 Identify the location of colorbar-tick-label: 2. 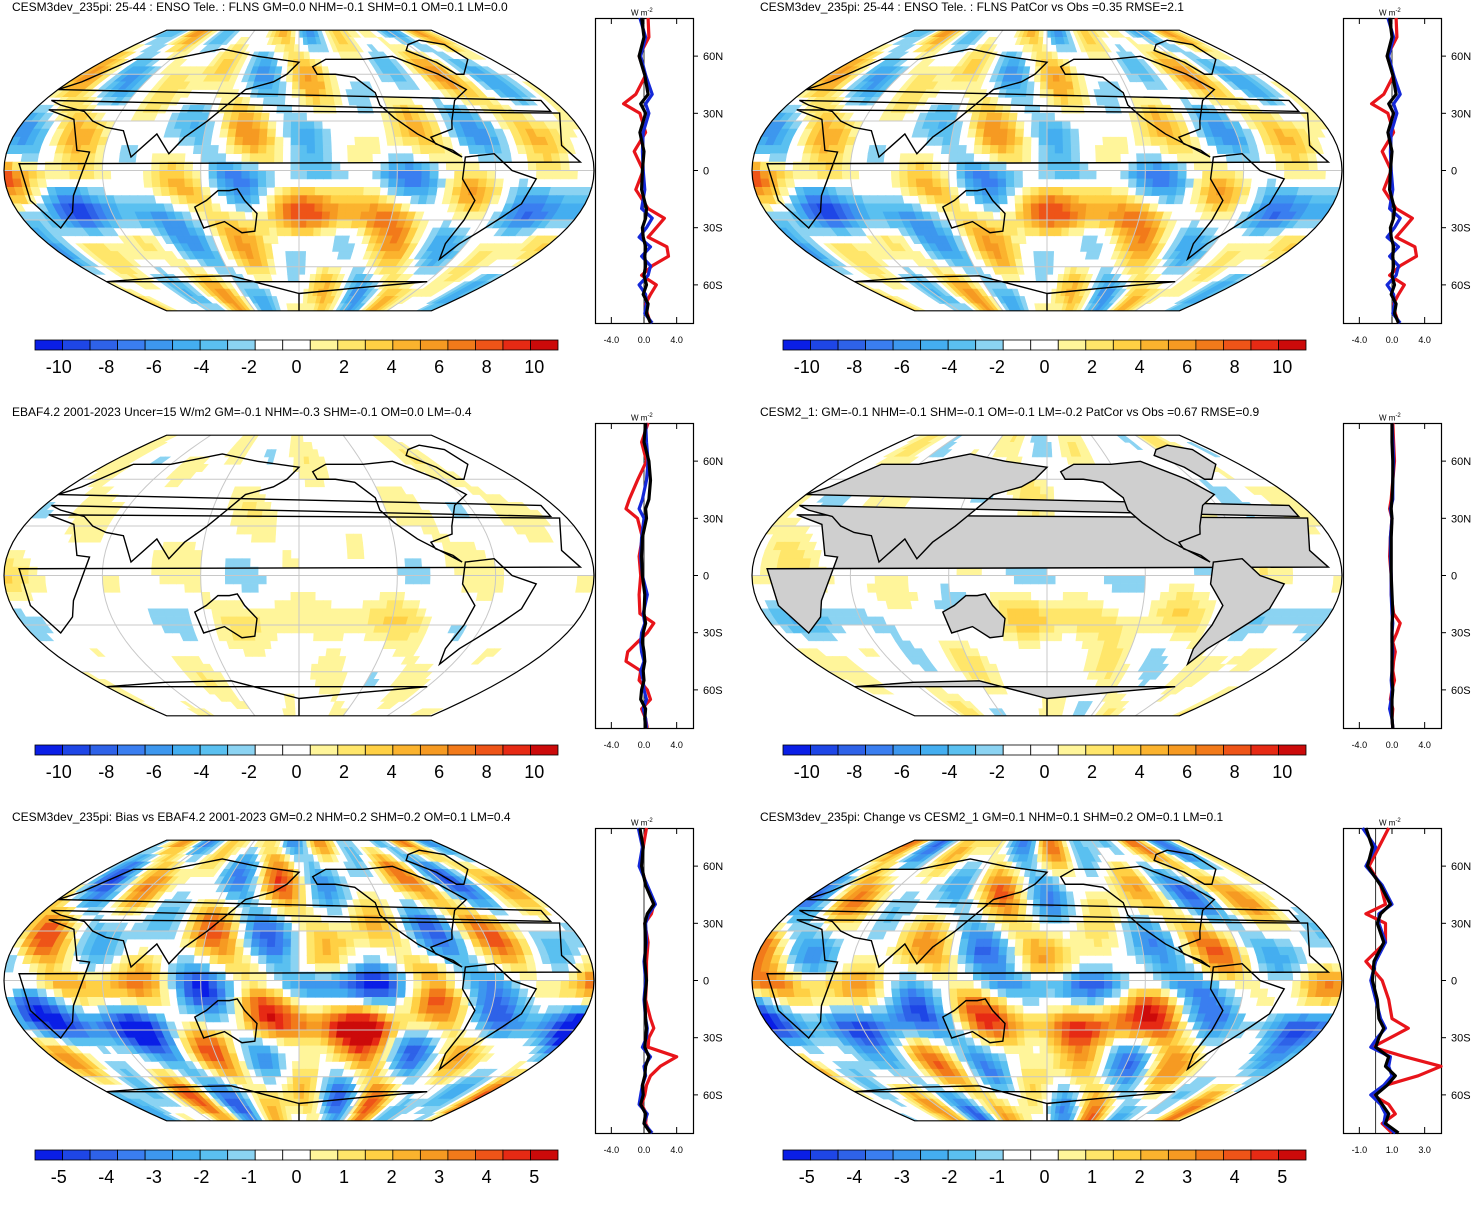
(344, 772).